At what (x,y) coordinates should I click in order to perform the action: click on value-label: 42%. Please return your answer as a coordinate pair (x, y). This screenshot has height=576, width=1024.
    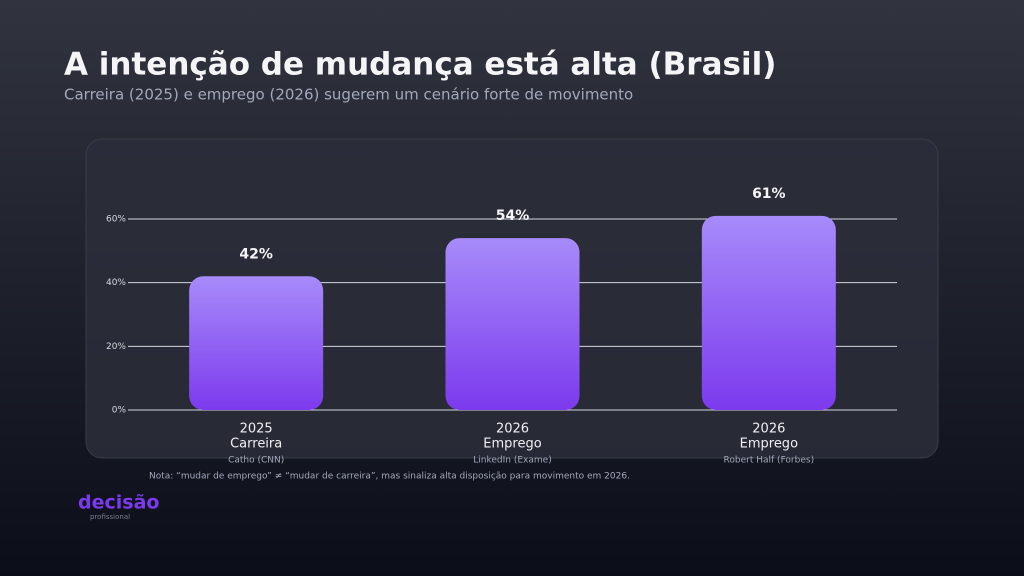
    Looking at the image, I should click on (256, 254).